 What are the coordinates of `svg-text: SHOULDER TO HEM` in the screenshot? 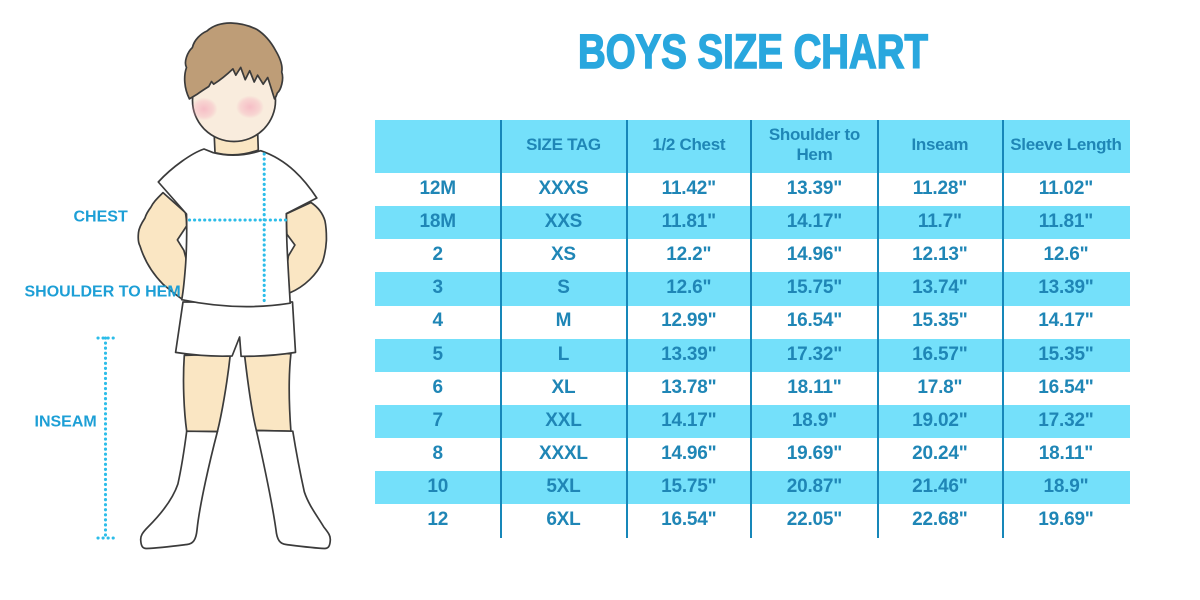 It's located at (103, 292).